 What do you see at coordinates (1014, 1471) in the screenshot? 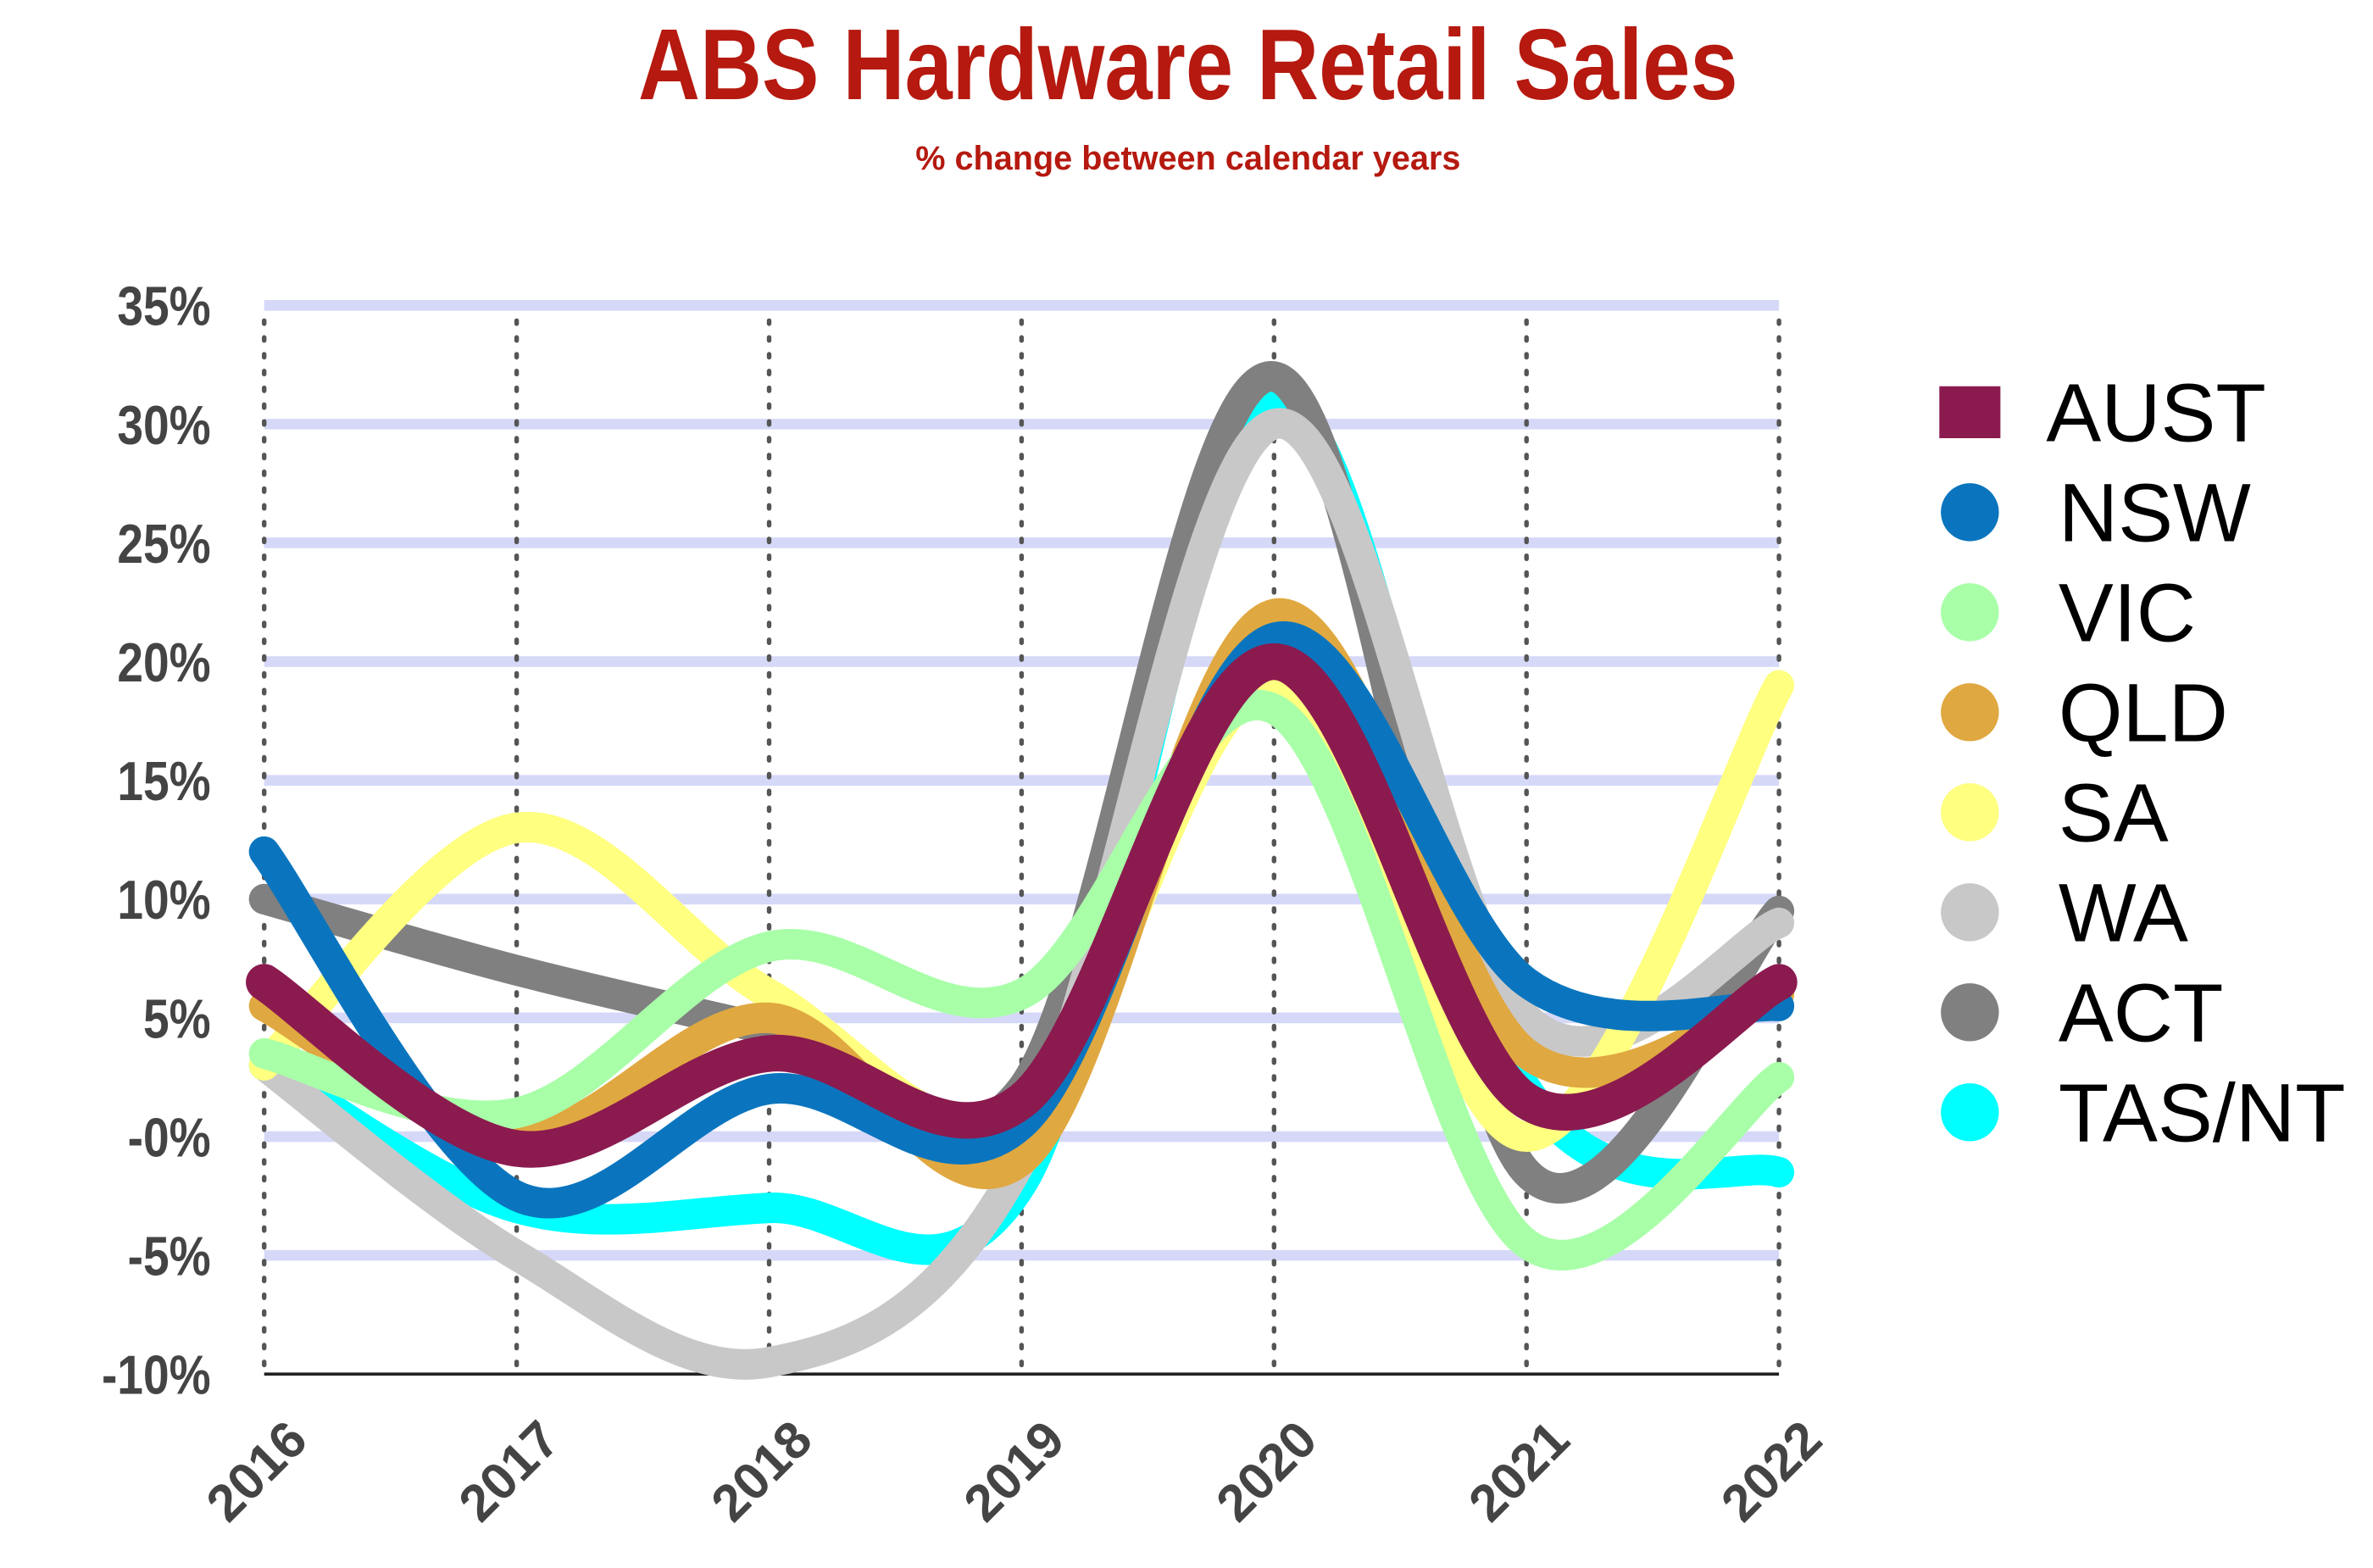
I see `x-tick-label: 2019` at bounding box center [1014, 1471].